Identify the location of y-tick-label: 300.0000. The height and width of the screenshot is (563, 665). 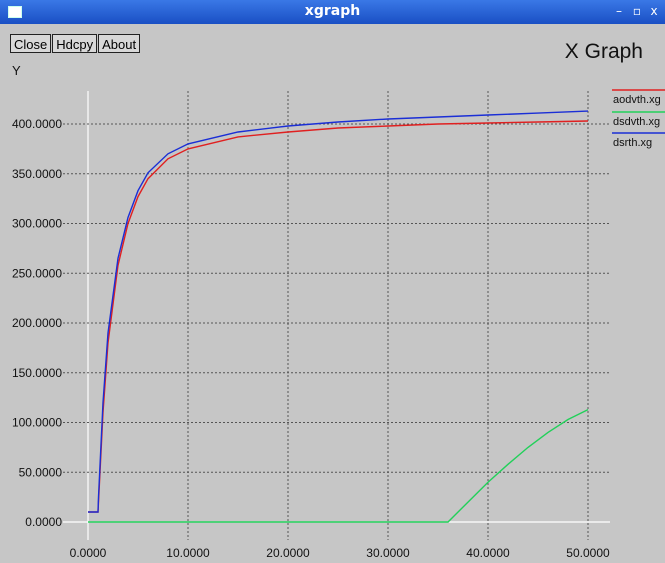
(37, 224).